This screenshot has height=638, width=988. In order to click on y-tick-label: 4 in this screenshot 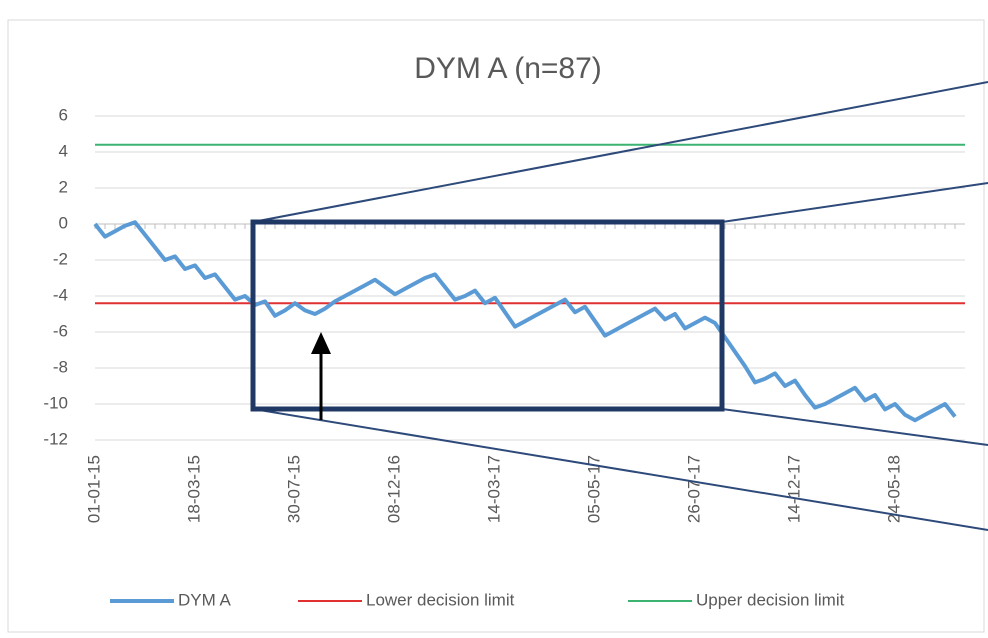, I will do `click(63, 150)`.